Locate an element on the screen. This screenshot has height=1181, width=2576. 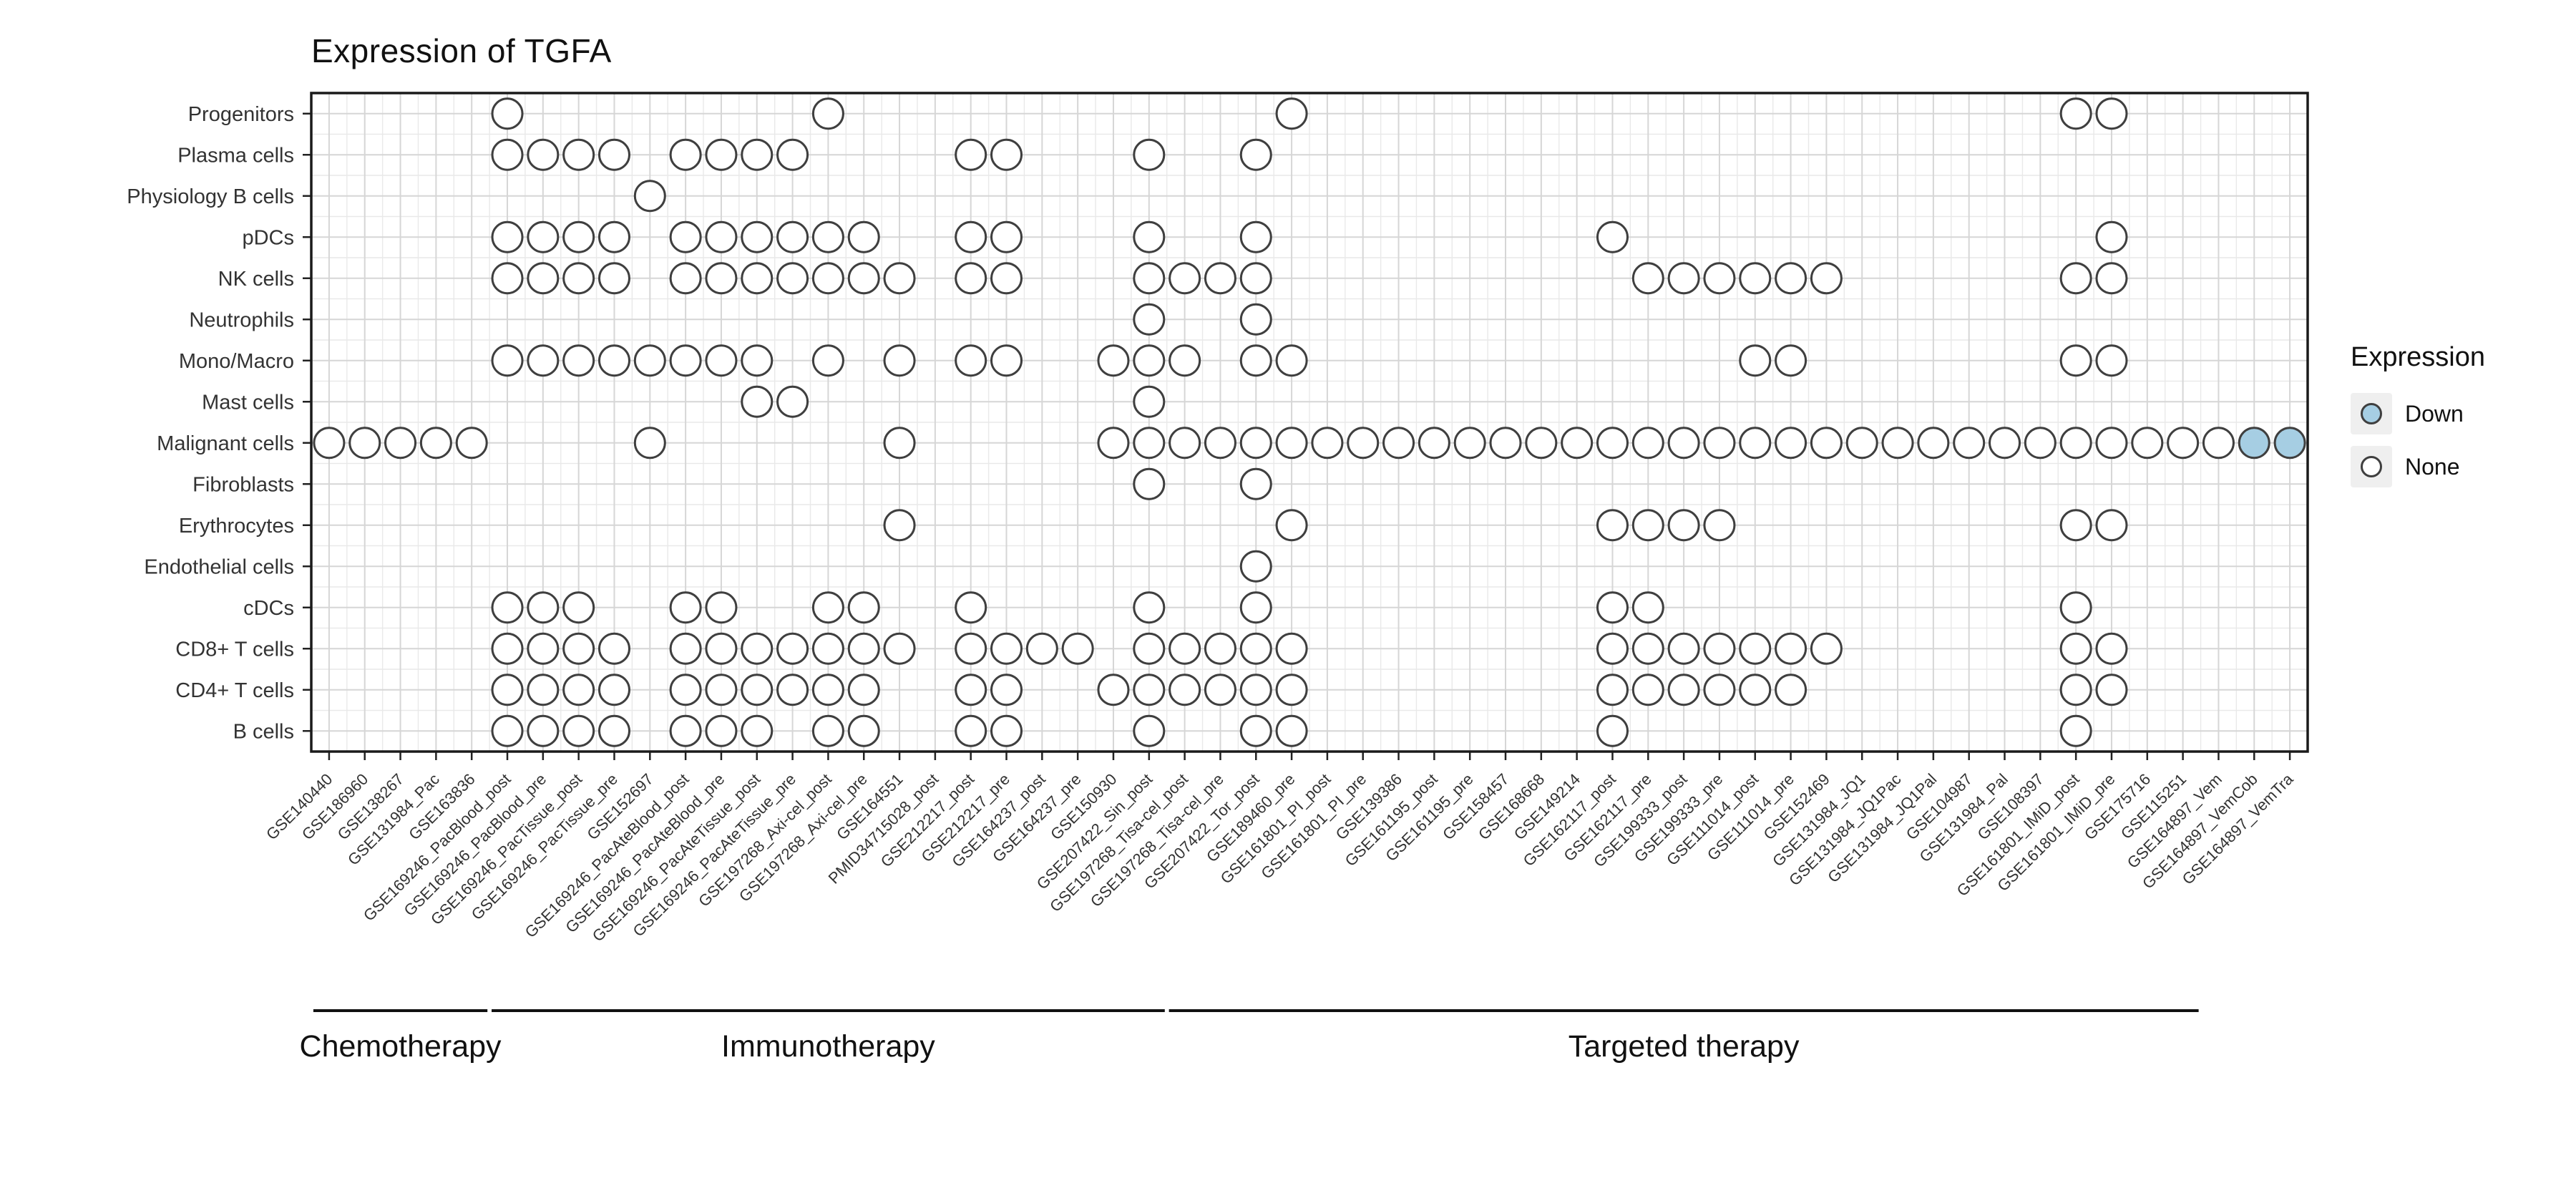
y-axis-label: Mono/Macro is located at coordinates (236, 361).